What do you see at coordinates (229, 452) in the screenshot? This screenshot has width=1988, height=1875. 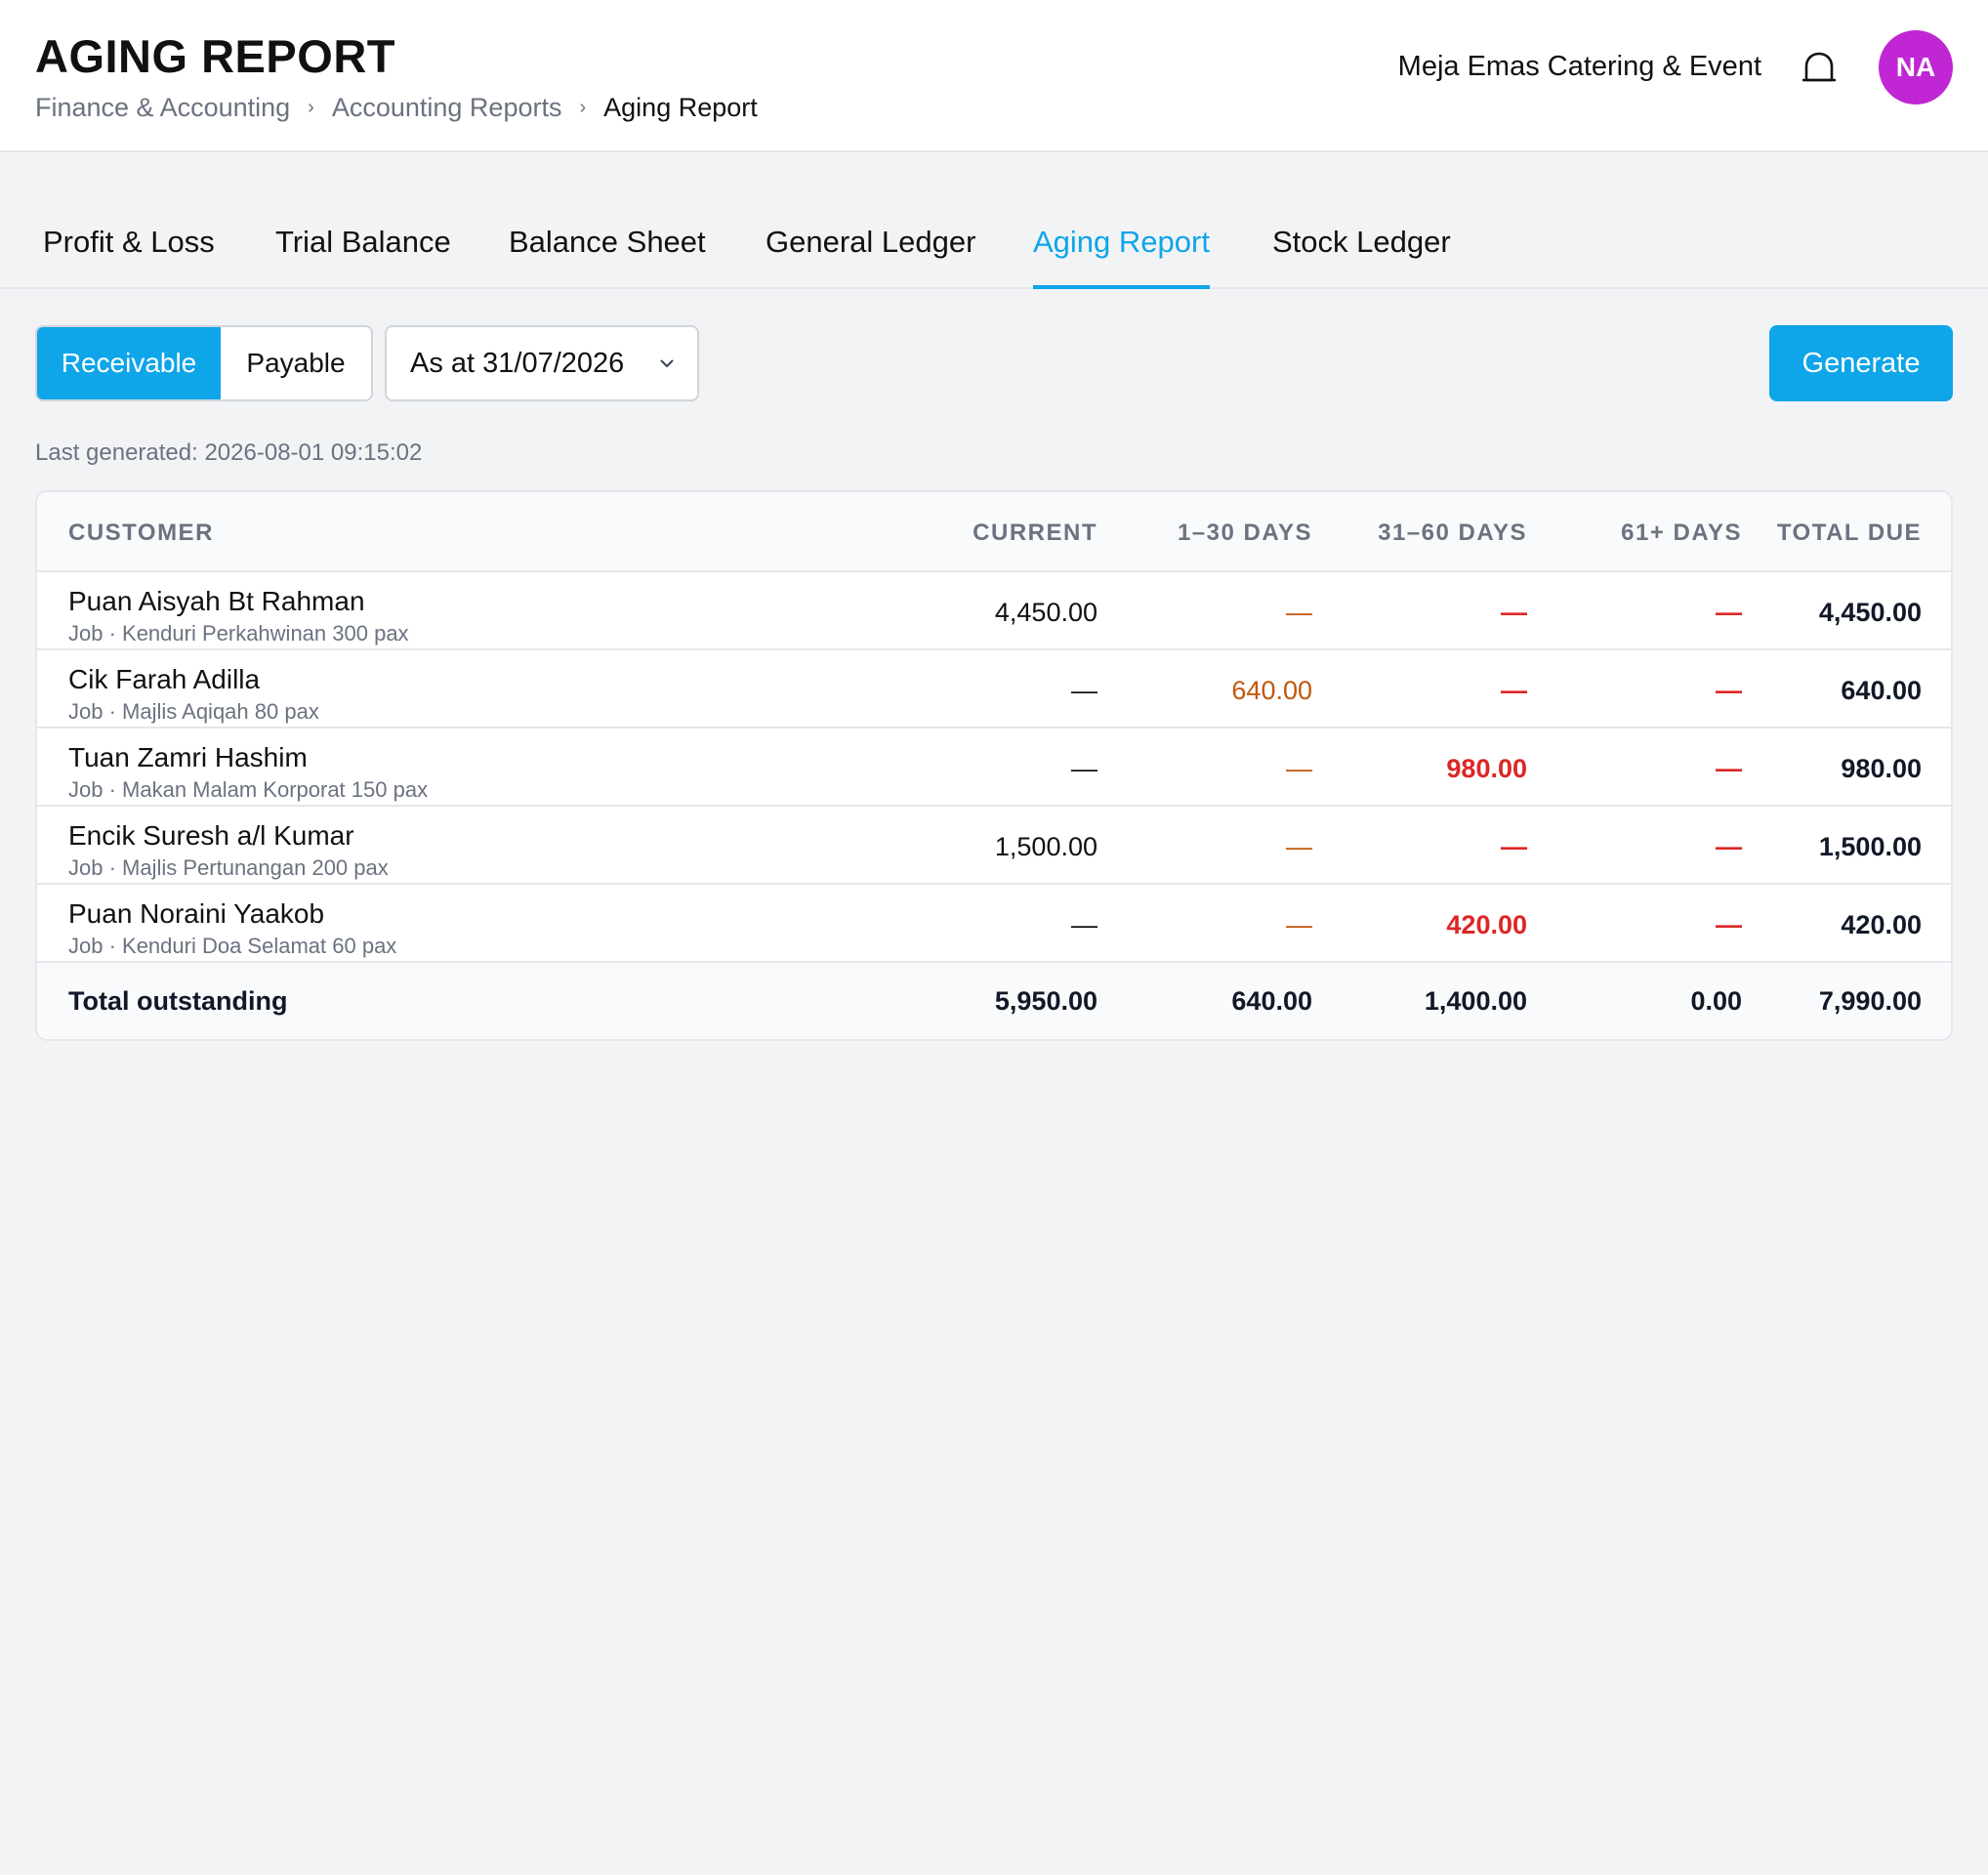 I see `last-generated-text: Last generated: 2026-08-01 09:15:02` at bounding box center [229, 452].